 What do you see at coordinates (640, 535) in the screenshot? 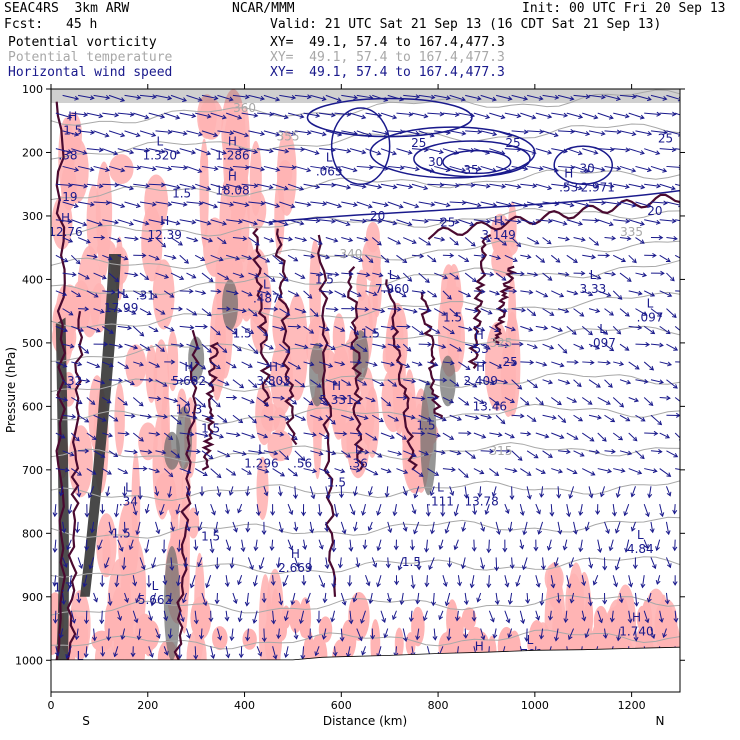
I see `pv-extremum-type: L` at bounding box center [640, 535].